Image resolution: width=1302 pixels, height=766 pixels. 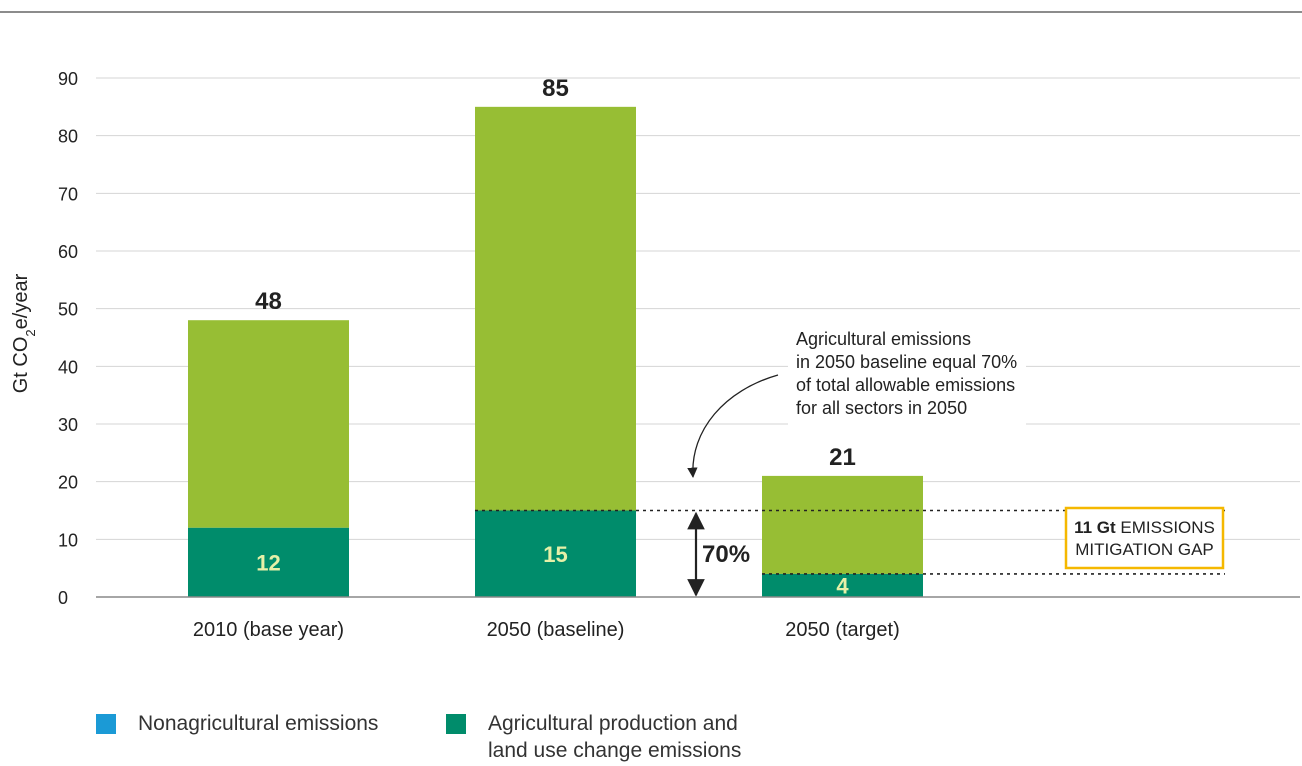 I want to click on legend-swatch-nonagricultural, so click(x=106, y=724).